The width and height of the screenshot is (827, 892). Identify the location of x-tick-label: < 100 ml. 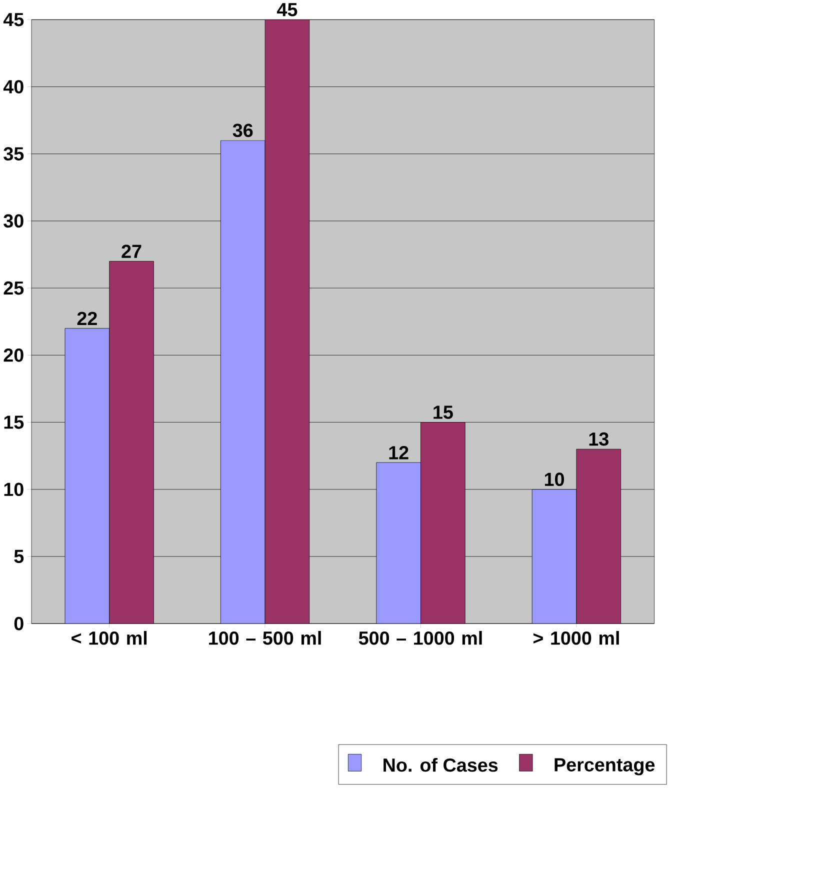
(109, 637).